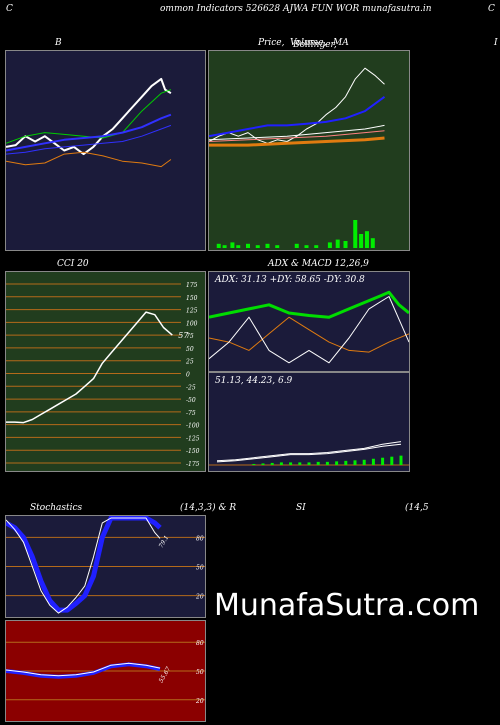 The image size is (500, 725). What do you see at coordinates (496, 43) in the screenshot?
I see `right-cut-label: I` at bounding box center [496, 43].